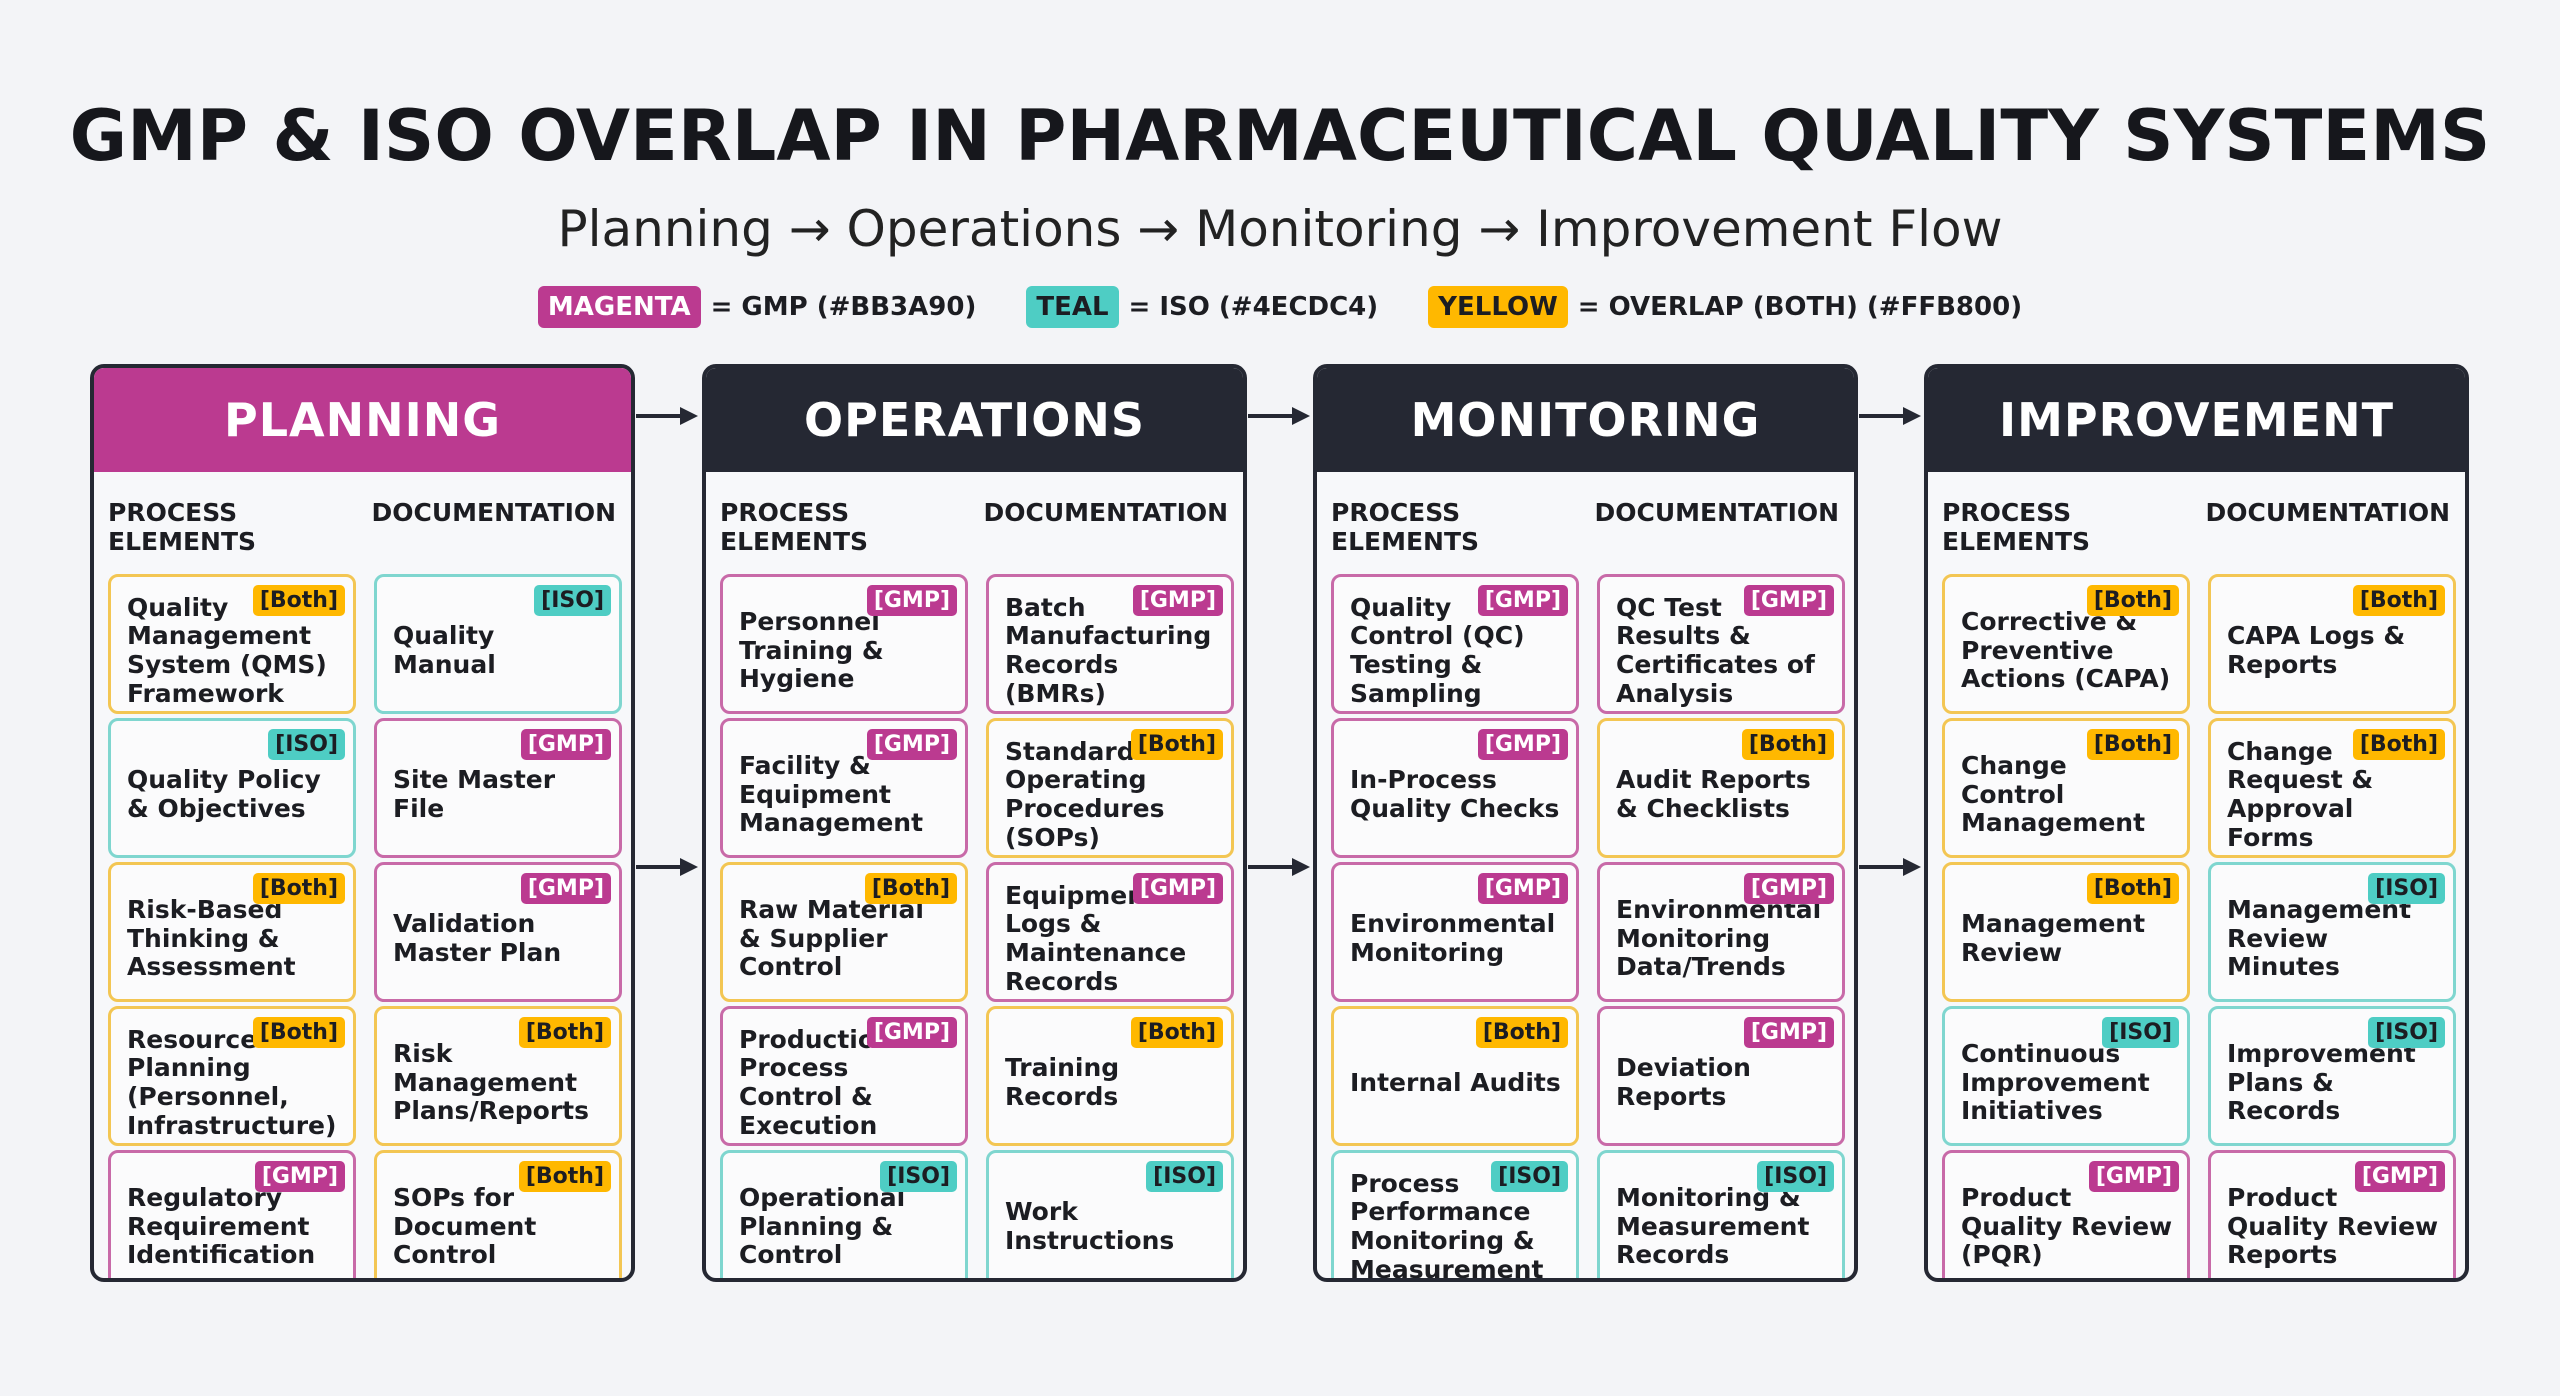 The width and height of the screenshot is (2560, 1396). Describe the element at coordinates (816, 1082) in the screenshot. I see `card-text: Production Process Control & Execution` at that location.